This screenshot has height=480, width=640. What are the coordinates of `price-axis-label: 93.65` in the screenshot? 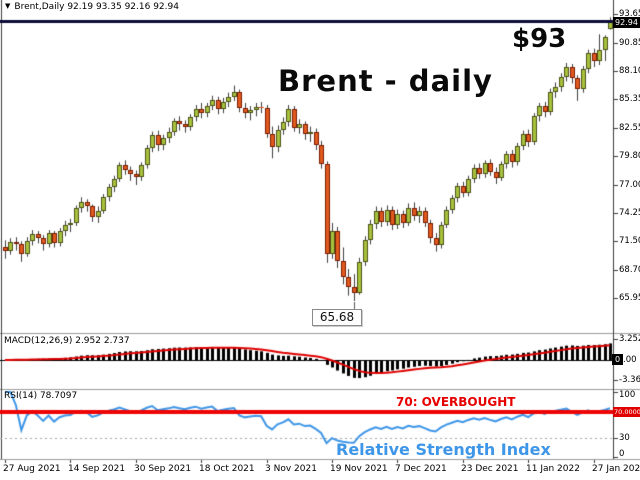 It's located at (629, 14).